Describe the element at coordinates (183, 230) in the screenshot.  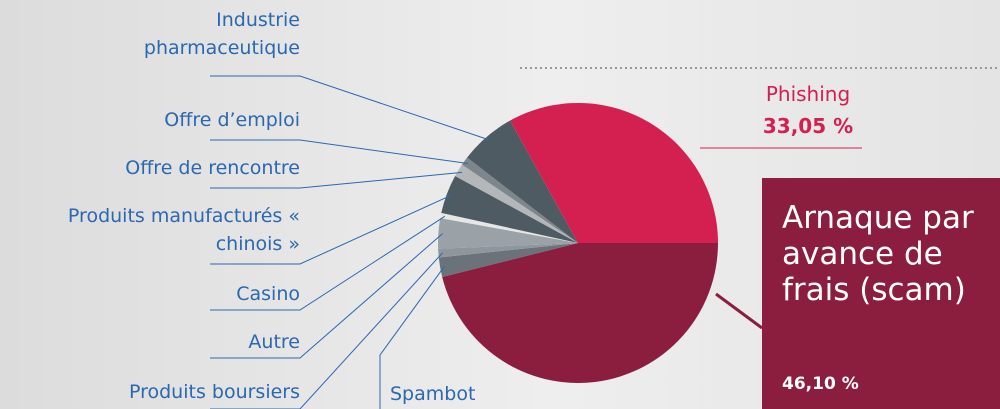
I see `slice-label: Produits manufacturés « chinois »` at that location.